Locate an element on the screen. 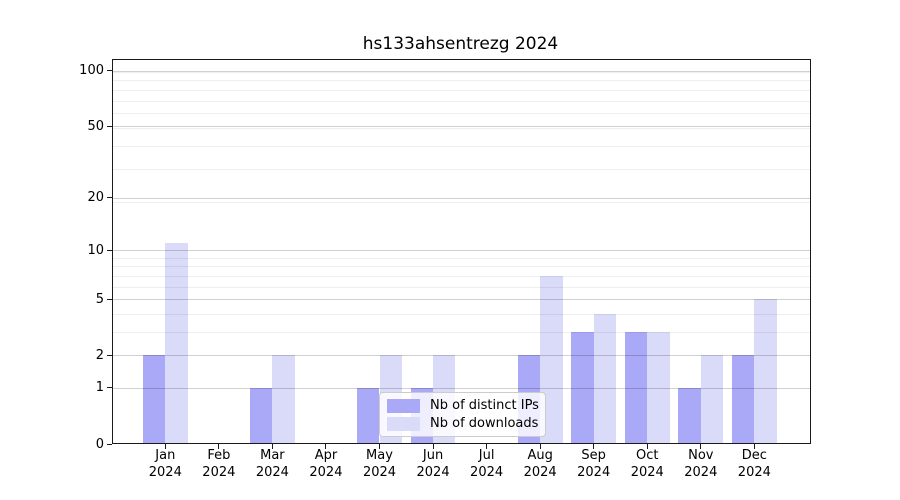 Image resolution: width=900 pixels, height=500 pixels. bar-downloads-mar is located at coordinates (283, 399).